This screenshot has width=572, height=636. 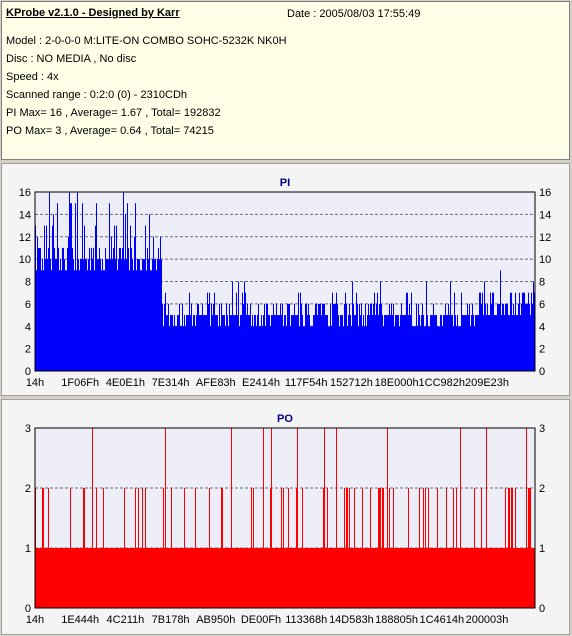 I want to click on x-tick-label: 7E314h, so click(x=171, y=383).